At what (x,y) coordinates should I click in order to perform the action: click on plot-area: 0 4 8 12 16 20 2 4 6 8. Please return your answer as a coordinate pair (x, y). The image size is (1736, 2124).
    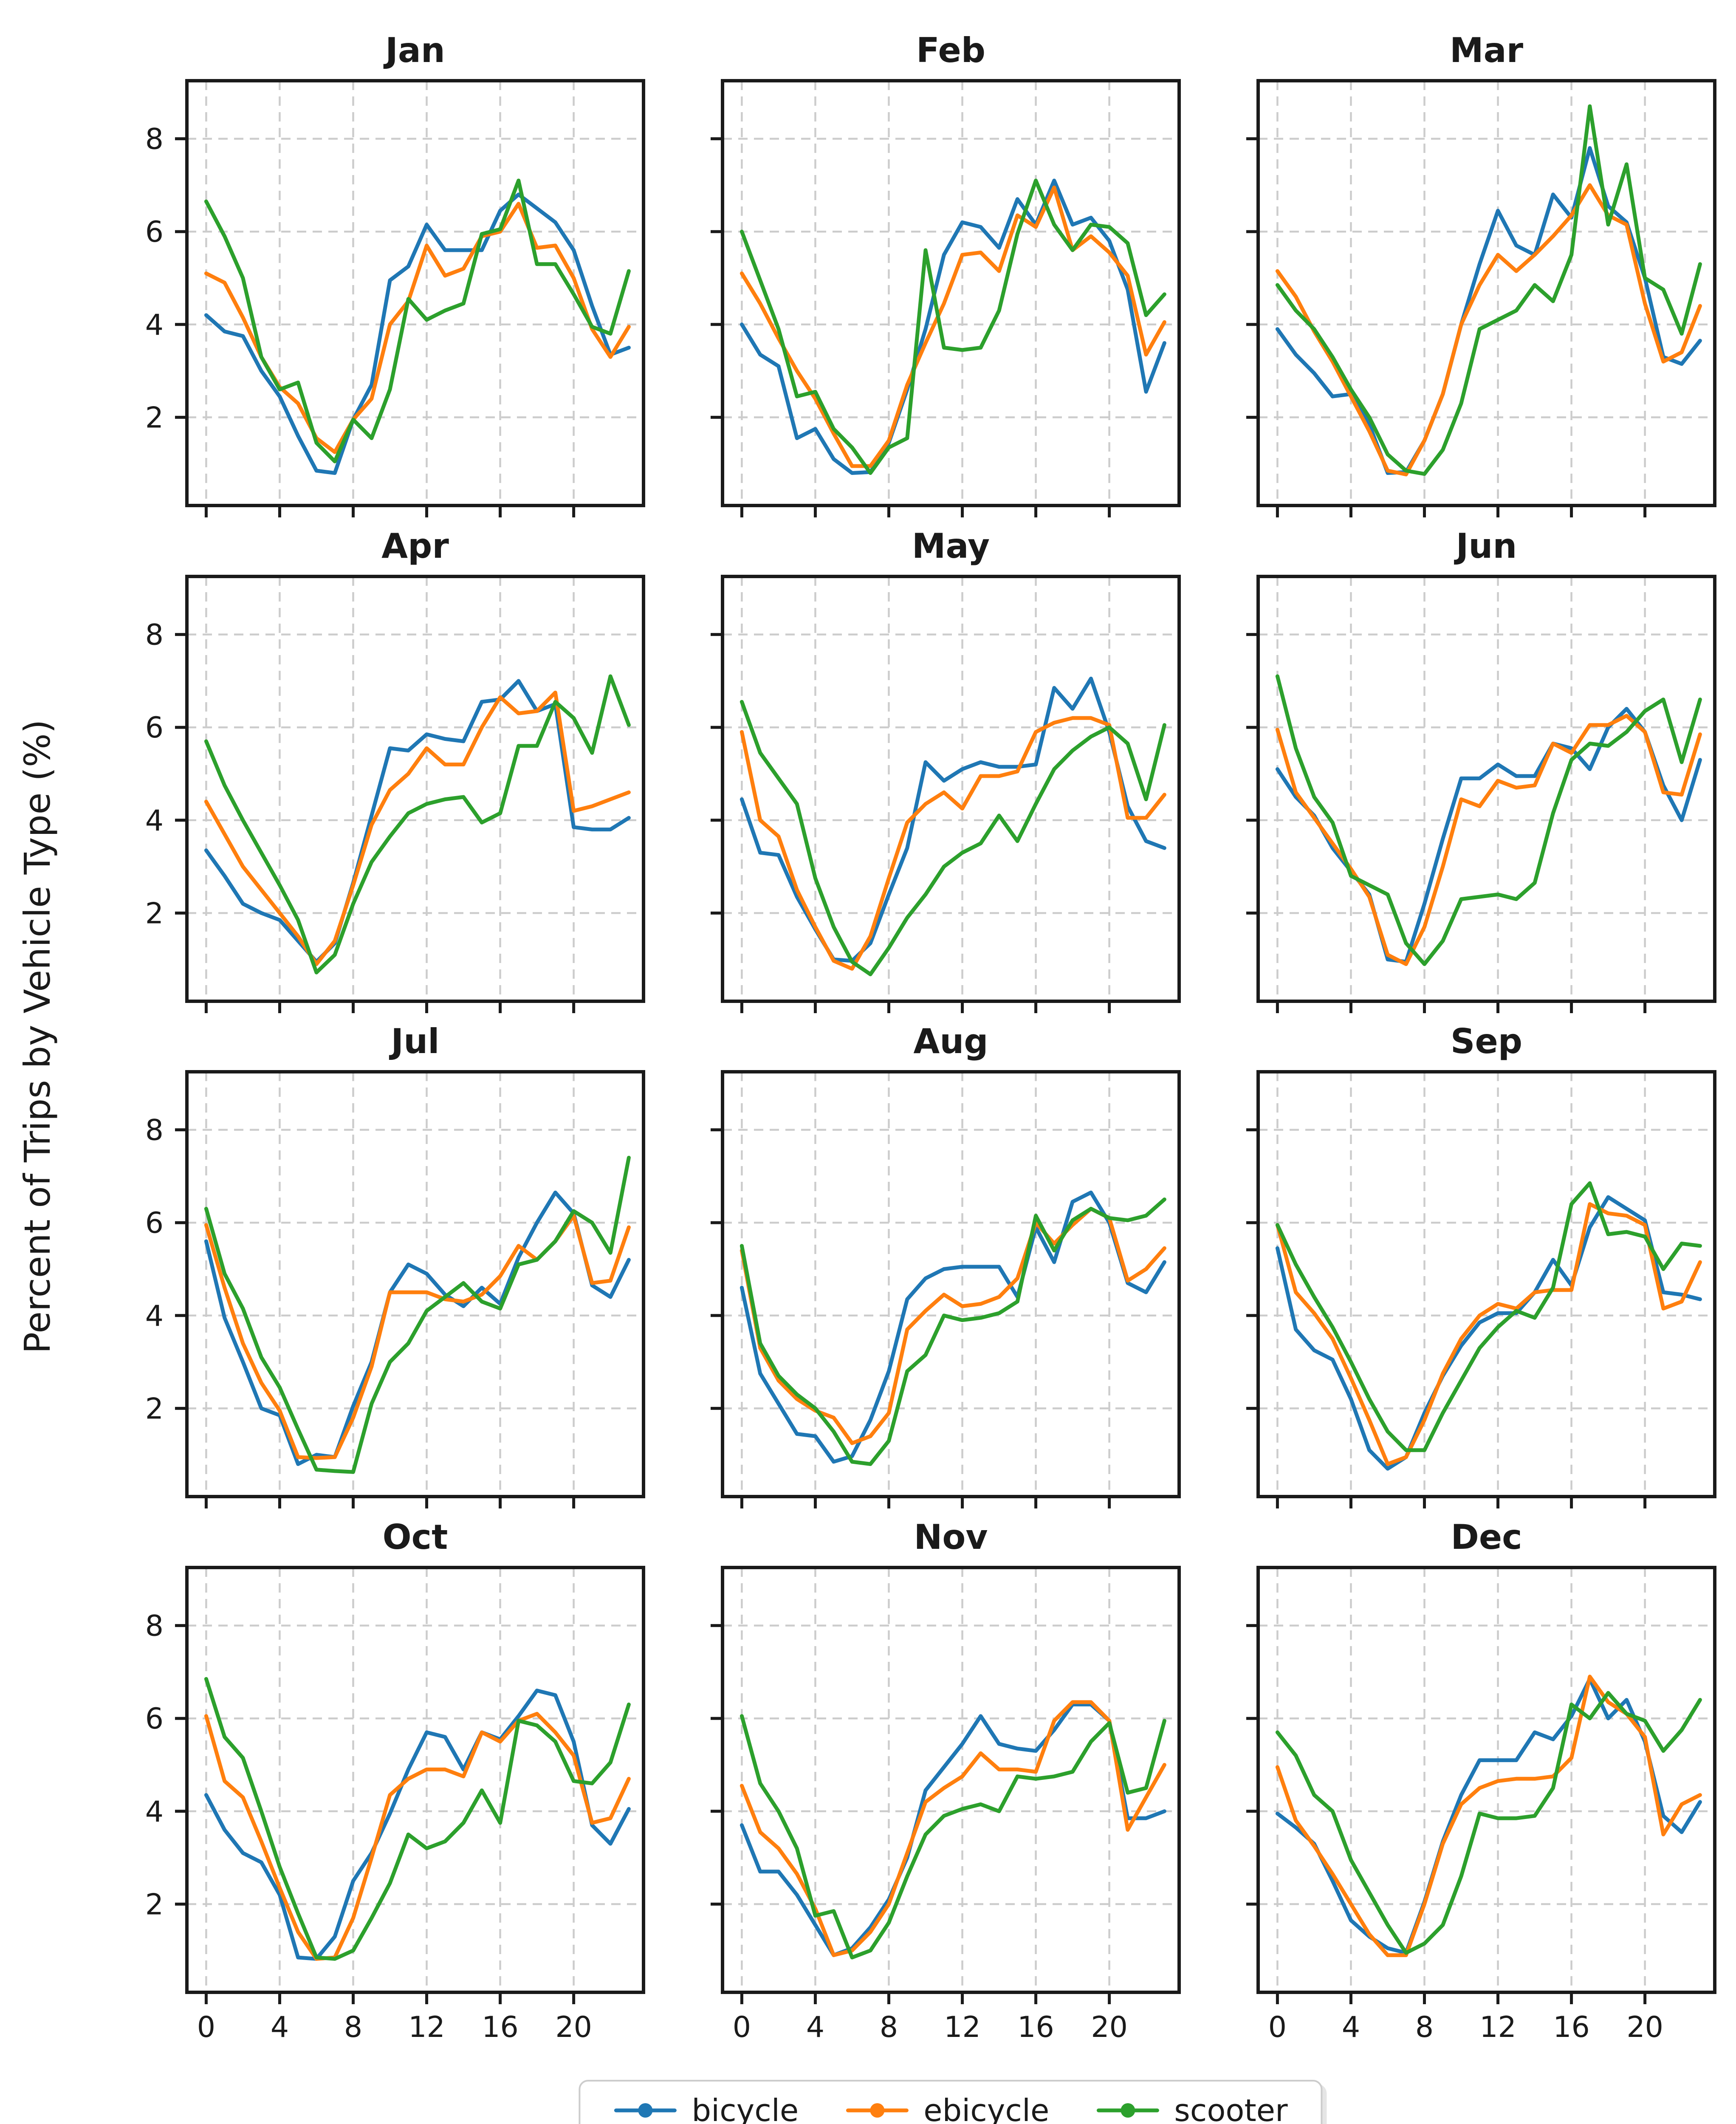
    Looking at the image, I should click on (395, 1805).